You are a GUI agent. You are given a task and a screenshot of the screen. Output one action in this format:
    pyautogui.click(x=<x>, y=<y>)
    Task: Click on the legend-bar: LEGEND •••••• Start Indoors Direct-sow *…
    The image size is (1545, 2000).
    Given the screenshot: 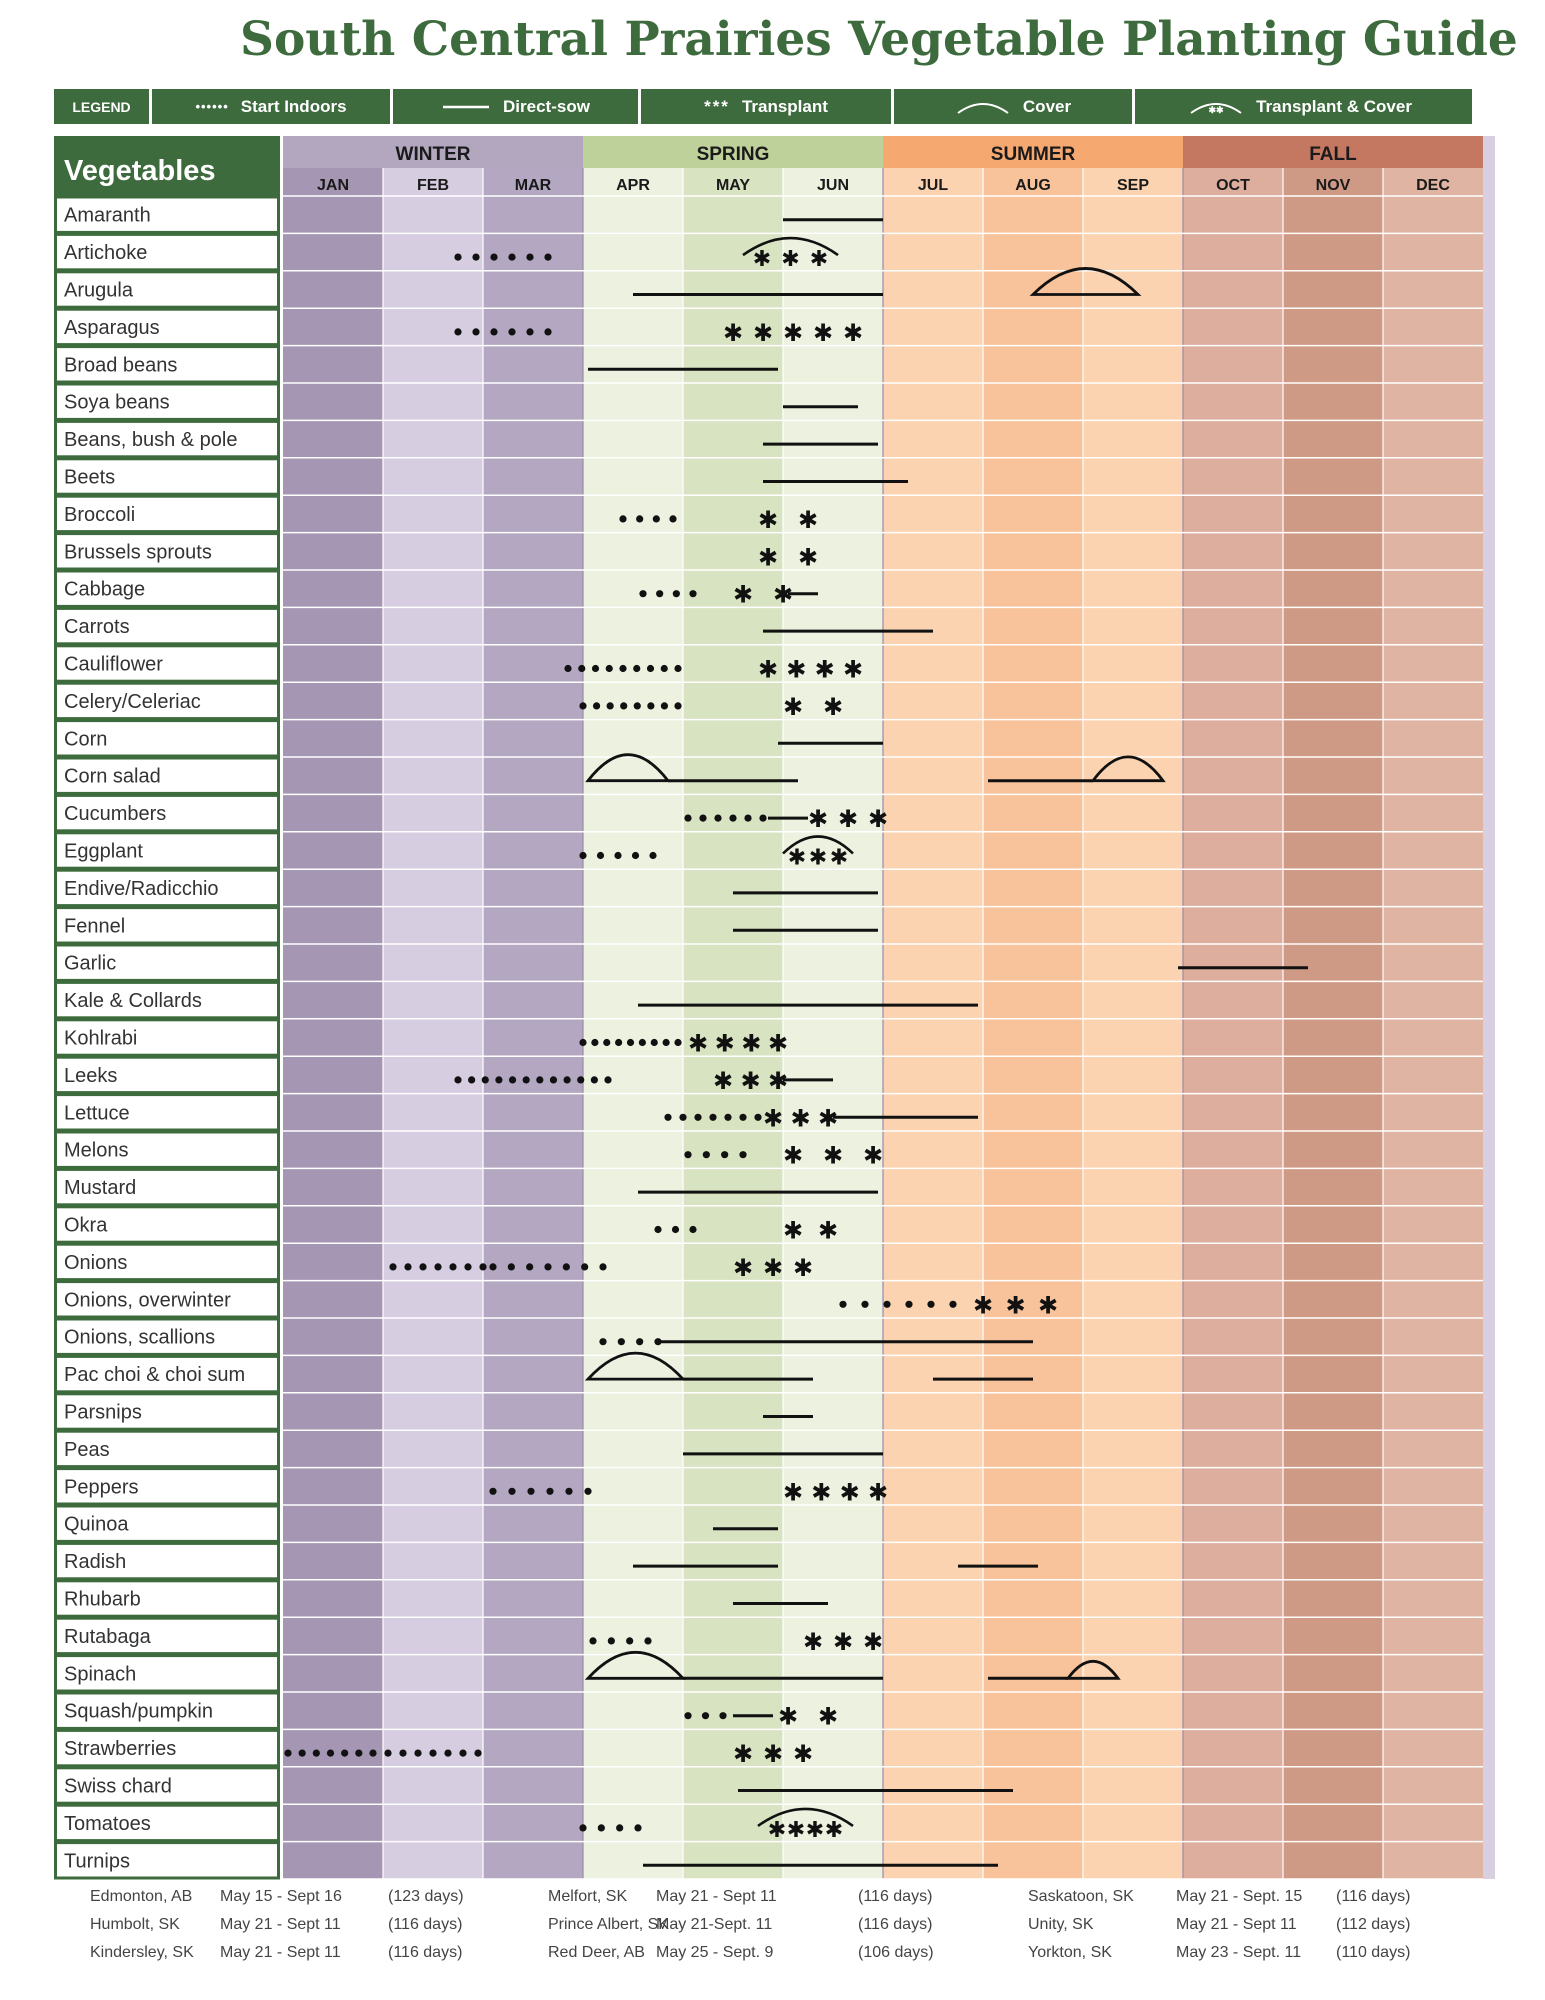 What is the action you would take?
    pyautogui.click(x=763, y=106)
    